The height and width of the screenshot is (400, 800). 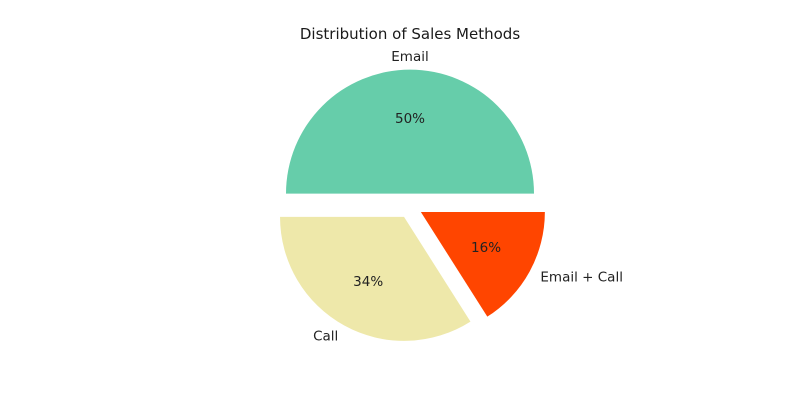 I want to click on slice-label-email-call: Email + Call, so click(x=581, y=278).